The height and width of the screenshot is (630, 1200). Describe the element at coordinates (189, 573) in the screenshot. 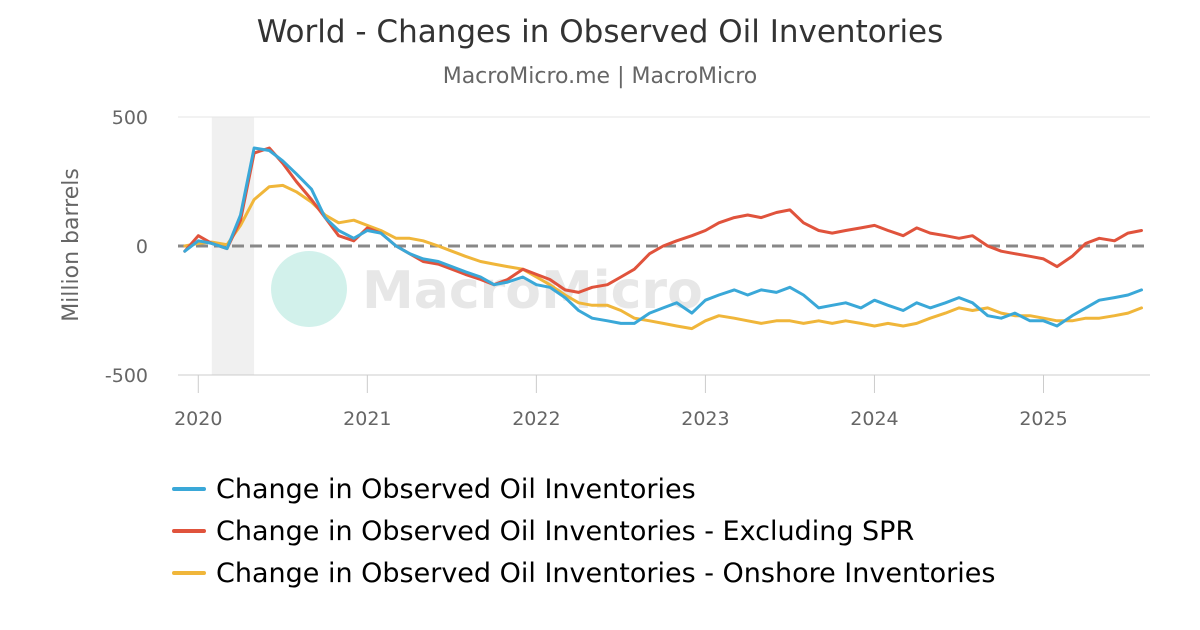

I see `legend-swatch-onshore` at that location.